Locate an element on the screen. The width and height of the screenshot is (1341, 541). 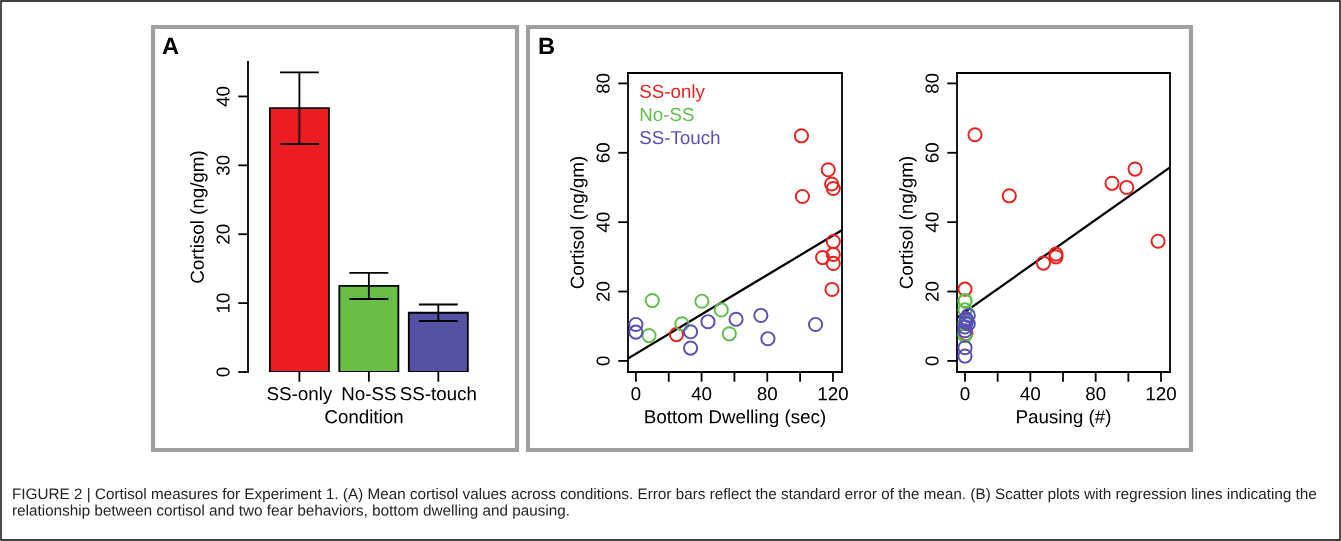
y-tick-label: 10 is located at coordinates (223, 303).